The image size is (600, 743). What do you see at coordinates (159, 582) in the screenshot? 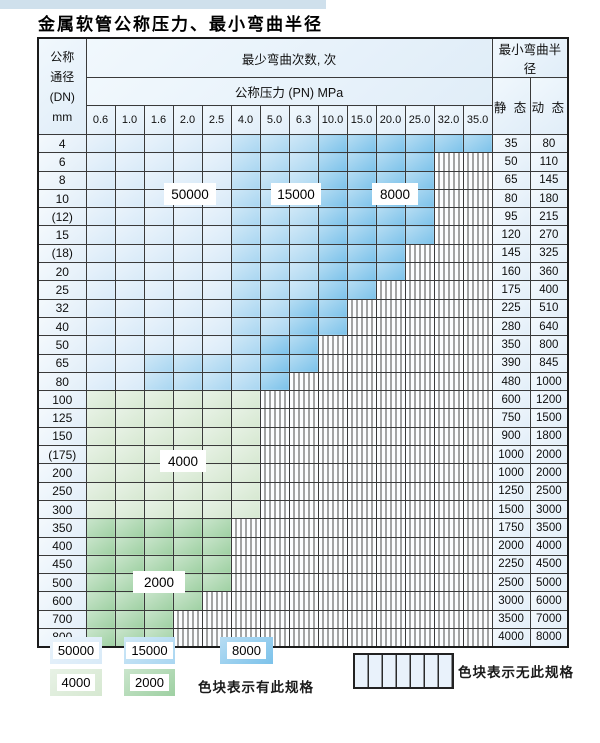
I see `cycle-label-overlay: 2000` at bounding box center [159, 582].